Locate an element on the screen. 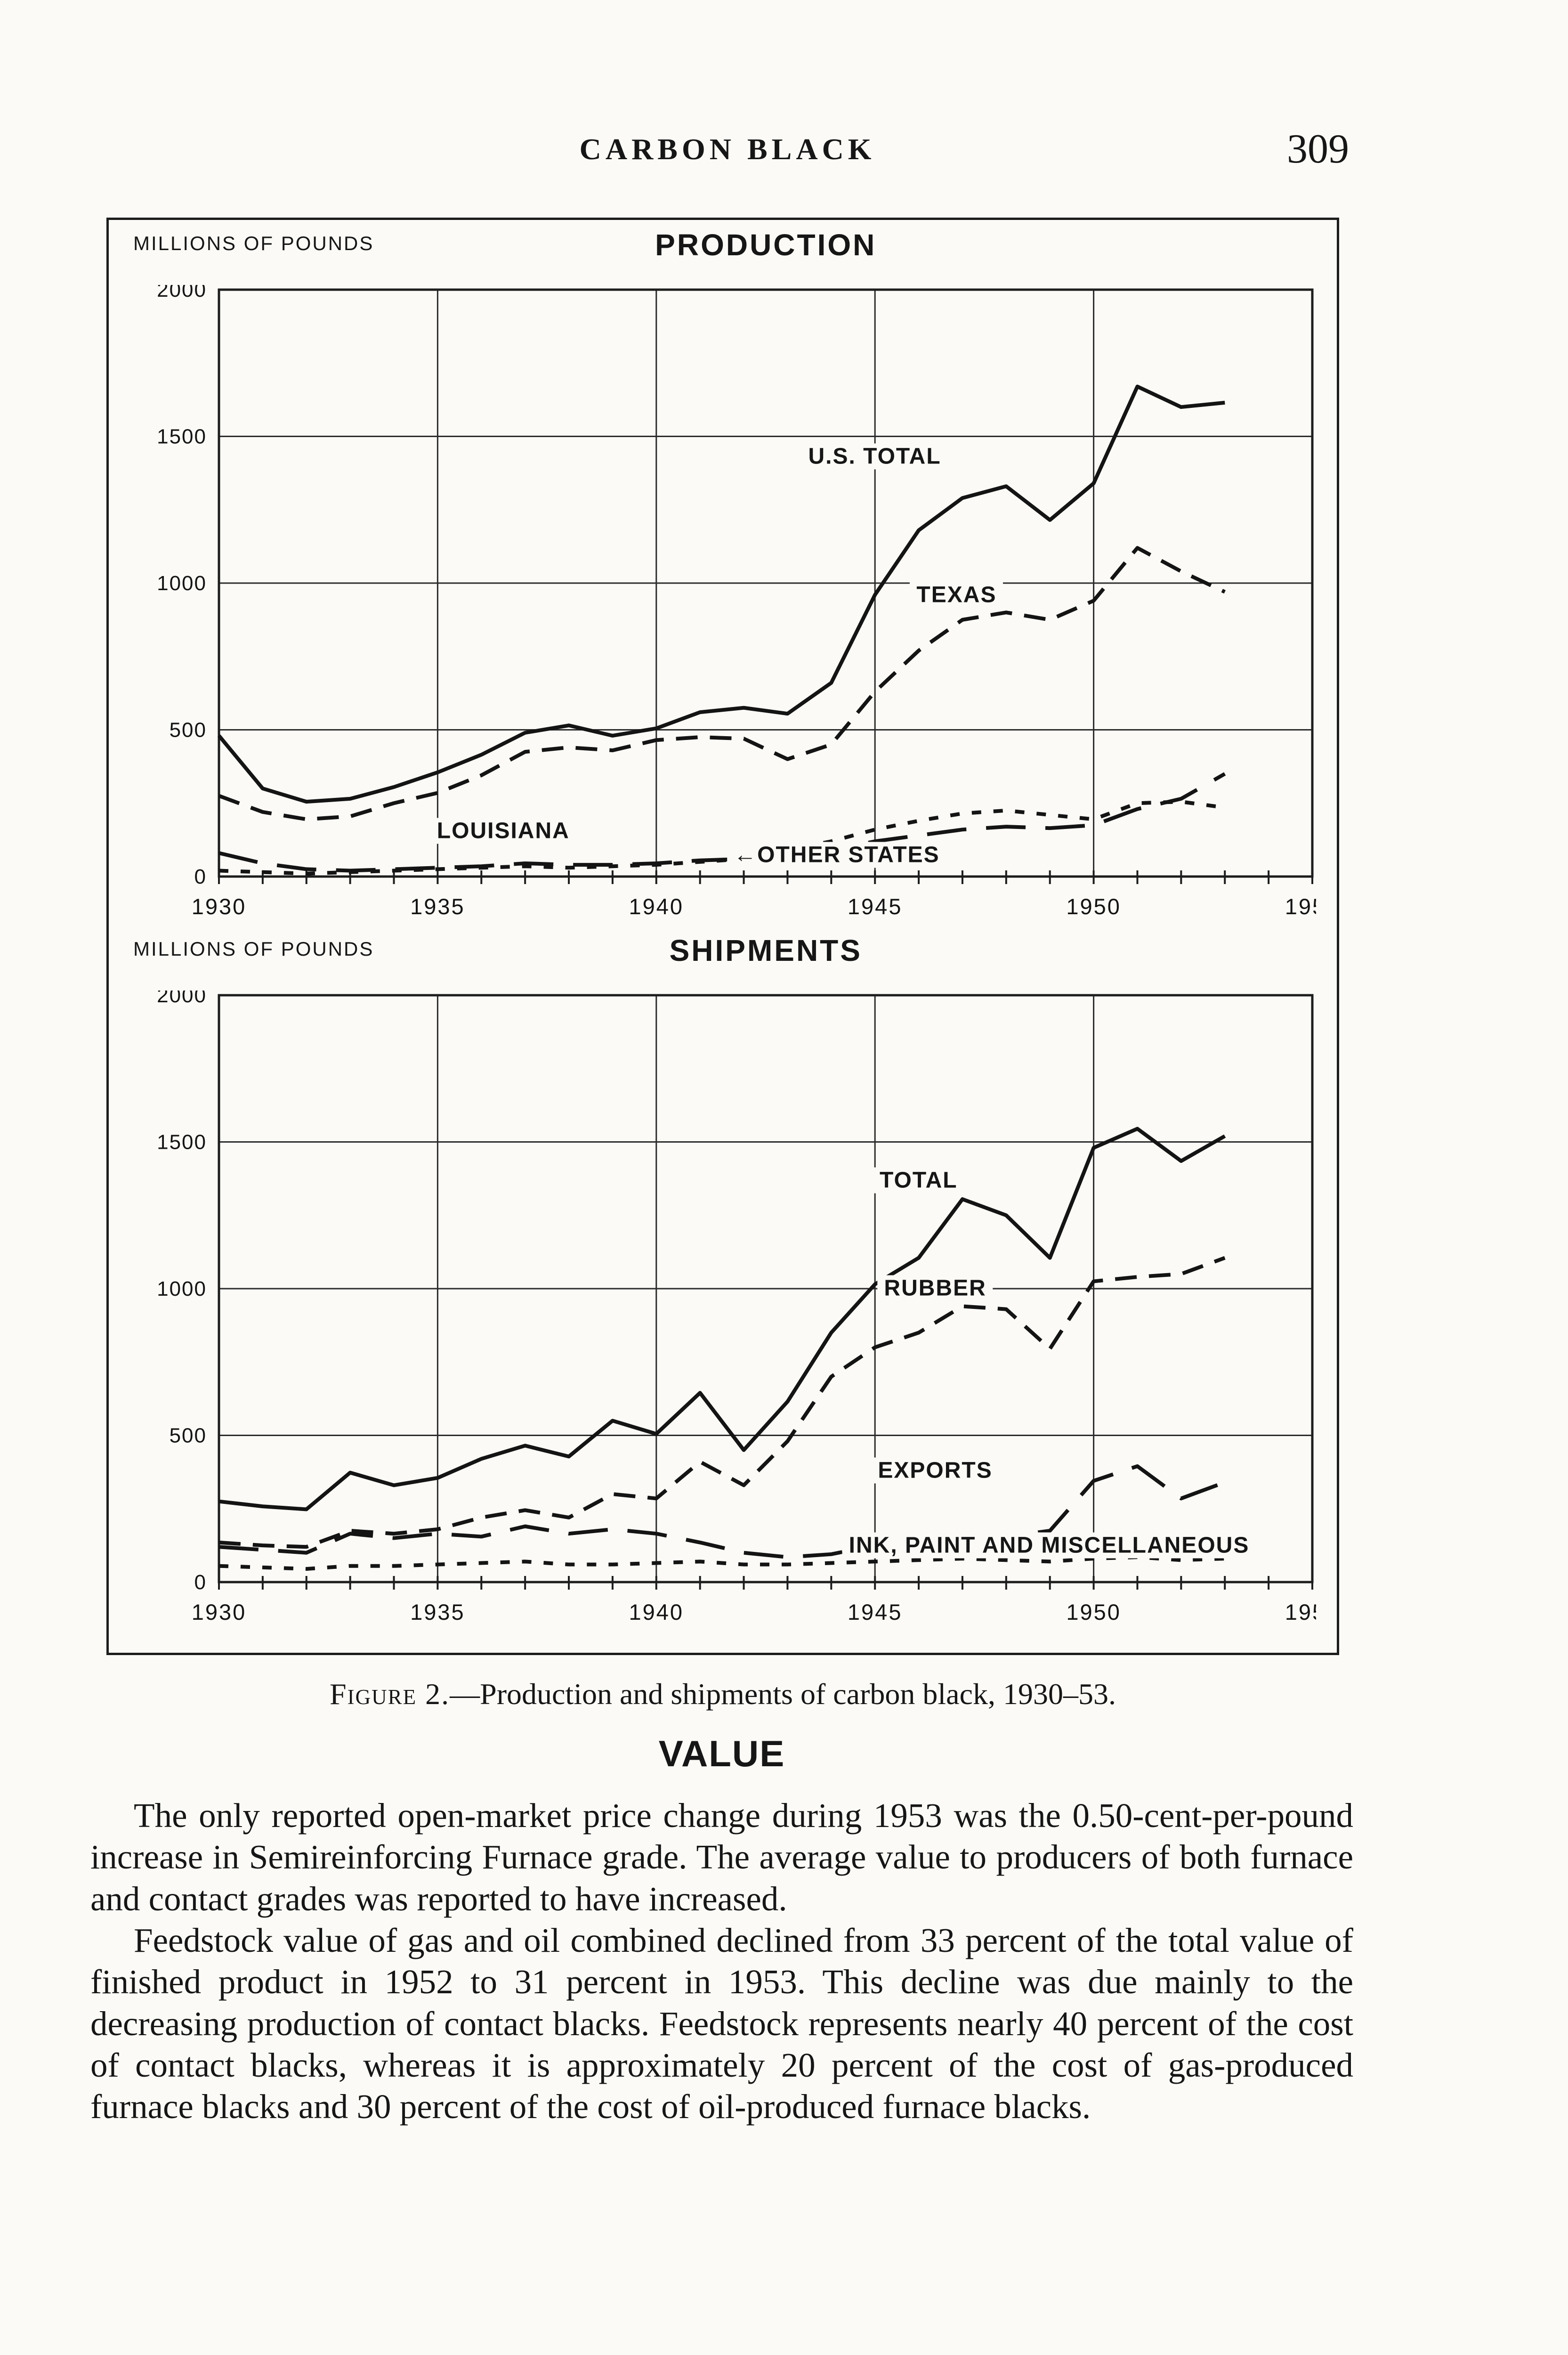 This screenshot has width=1568, height=2355. figure-caption-label: Figure 2. is located at coordinates (390, 1694).